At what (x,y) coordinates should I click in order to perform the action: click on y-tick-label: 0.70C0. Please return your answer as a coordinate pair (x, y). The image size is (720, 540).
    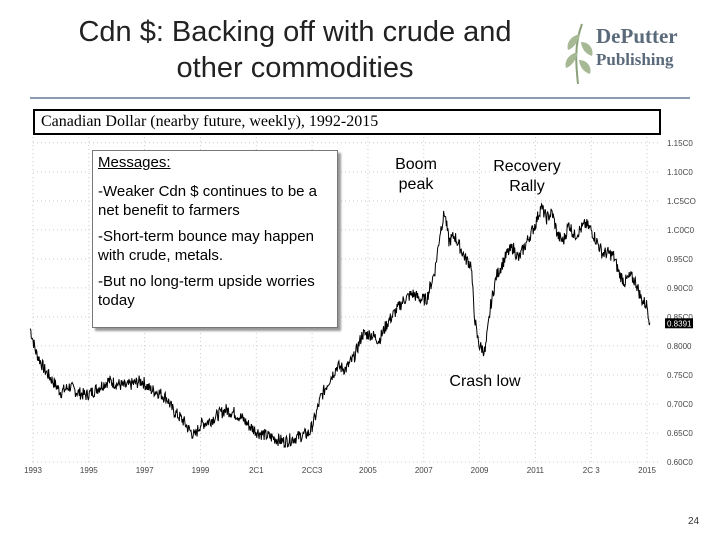
    Looking at the image, I should click on (680, 404).